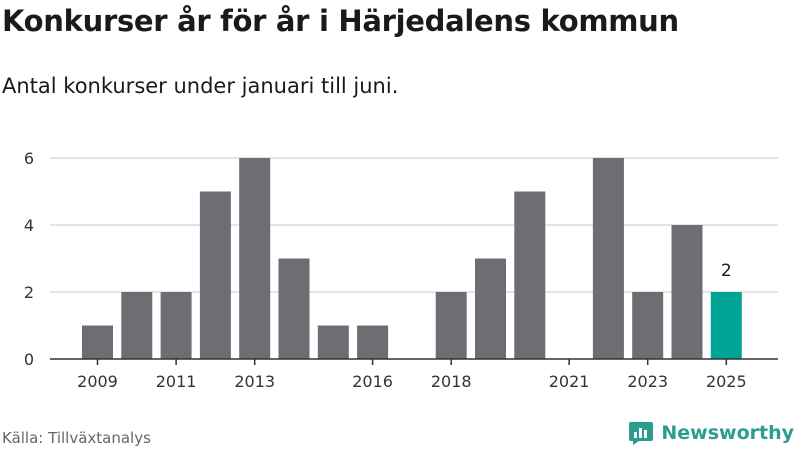 The height and width of the screenshot is (450, 800). What do you see at coordinates (29, 225) in the screenshot?
I see `y-tick-label: 4` at bounding box center [29, 225].